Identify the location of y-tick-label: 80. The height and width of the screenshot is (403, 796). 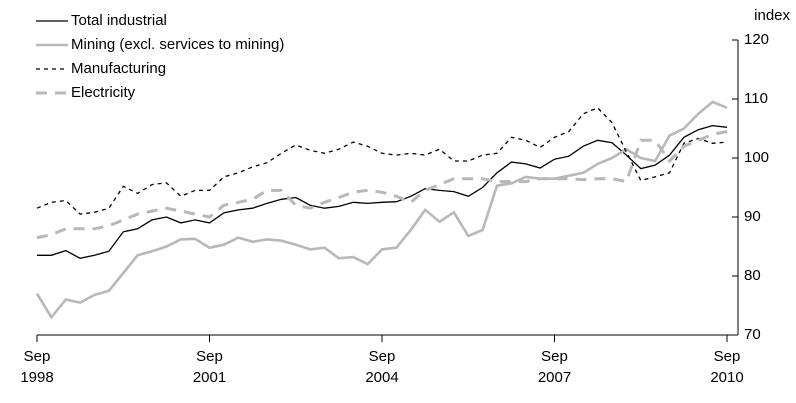
(752, 275).